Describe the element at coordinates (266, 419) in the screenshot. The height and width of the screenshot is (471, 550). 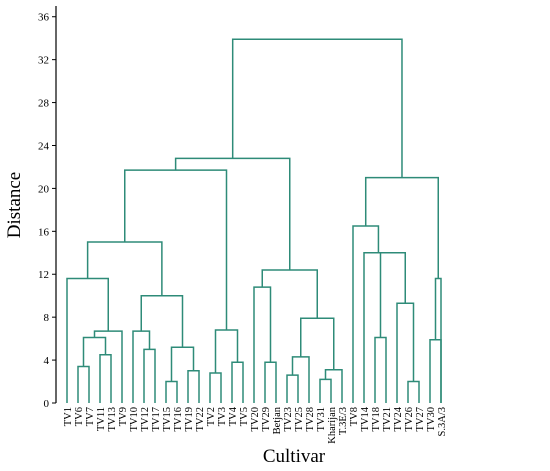
I see `leaf-label: TV29` at that location.